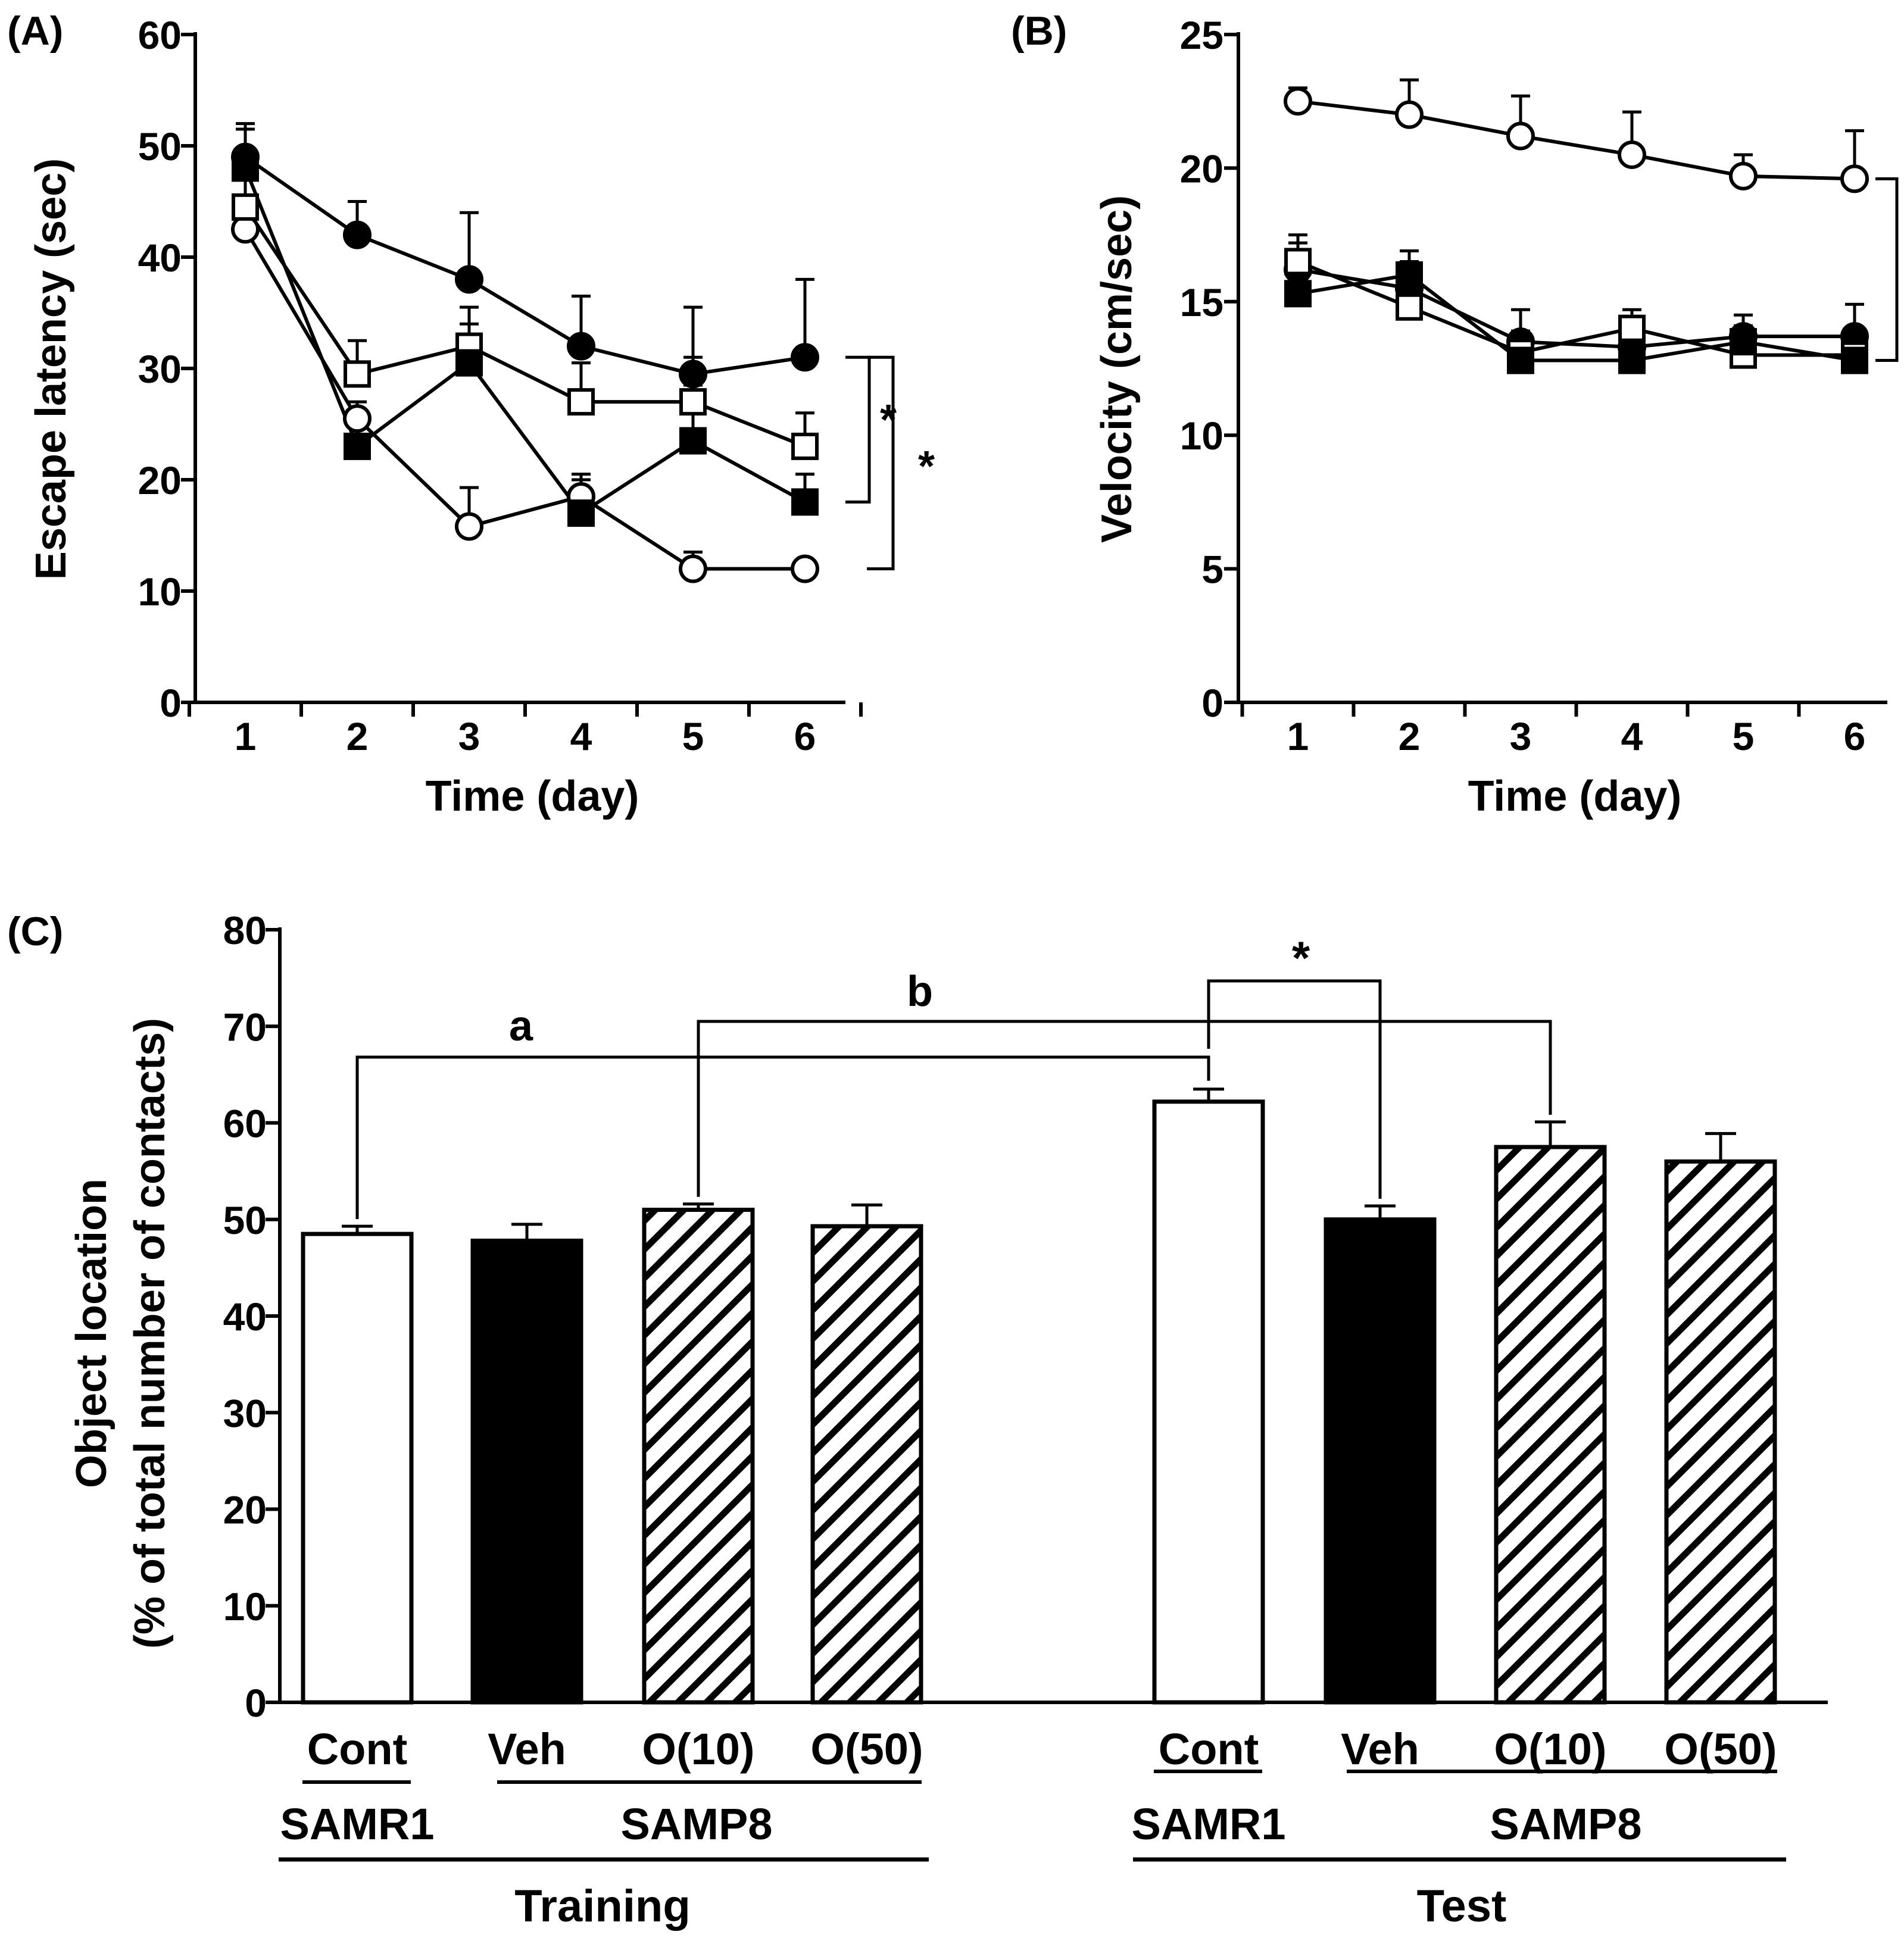 The image size is (1904, 1944). What do you see at coordinates (35, 931) in the screenshot?
I see `panel-label-c: (C)` at bounding box center [35, 931].